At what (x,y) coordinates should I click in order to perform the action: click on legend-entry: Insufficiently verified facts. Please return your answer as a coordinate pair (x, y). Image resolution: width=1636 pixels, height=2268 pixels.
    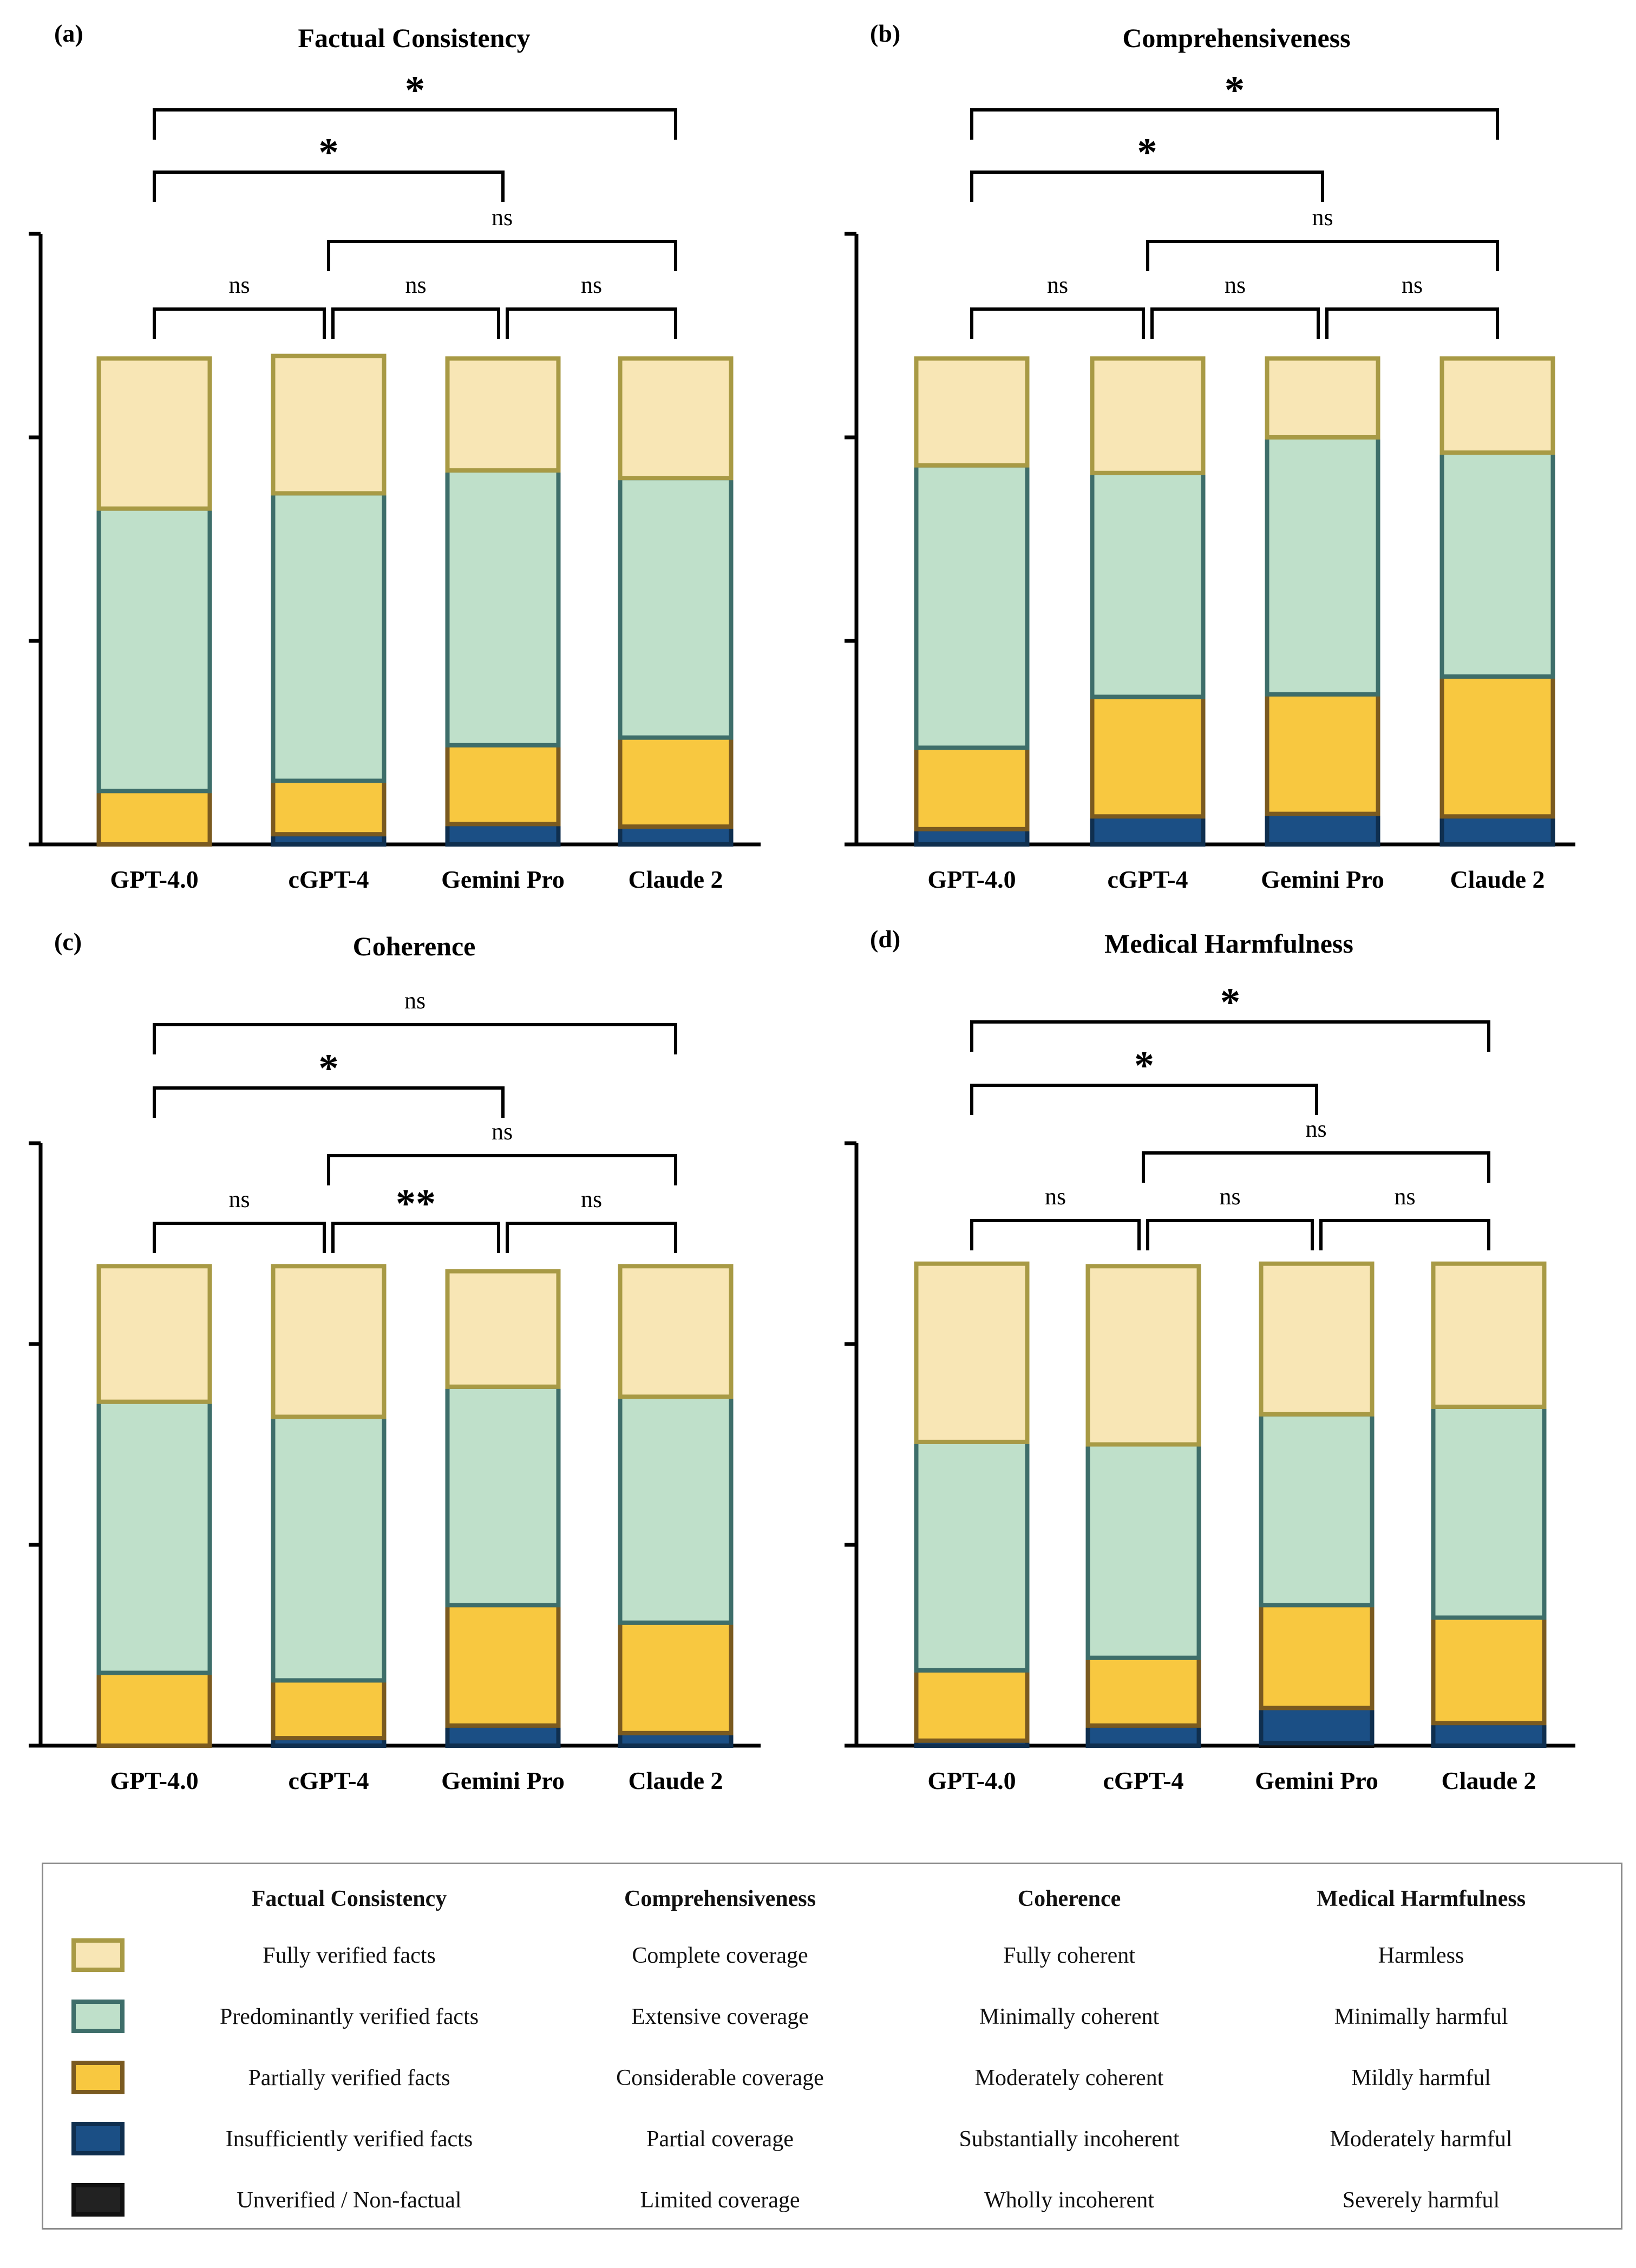
    Looking at the image, I should click on (349, 2139).